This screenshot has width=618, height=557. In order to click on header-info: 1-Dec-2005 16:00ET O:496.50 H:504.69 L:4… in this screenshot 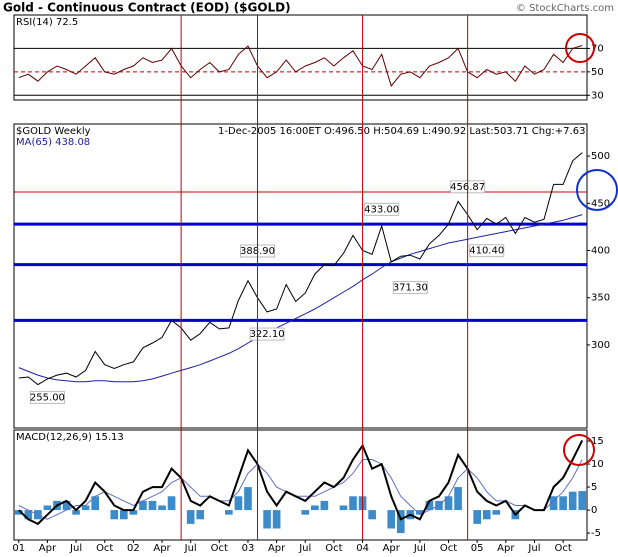, I will do `click(401, 131)`.